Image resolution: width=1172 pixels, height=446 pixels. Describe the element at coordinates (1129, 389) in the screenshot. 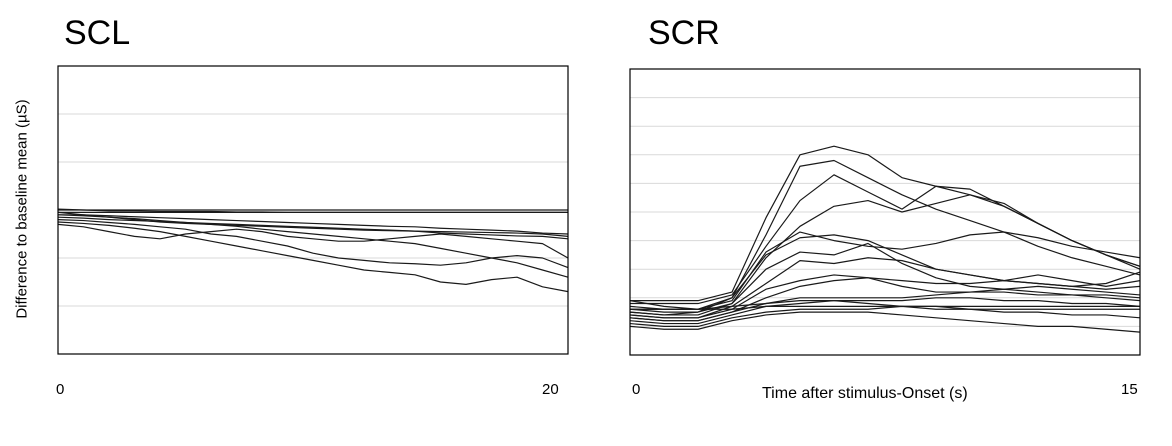

I see `x-tick-label-scr-end: 15` at that location.